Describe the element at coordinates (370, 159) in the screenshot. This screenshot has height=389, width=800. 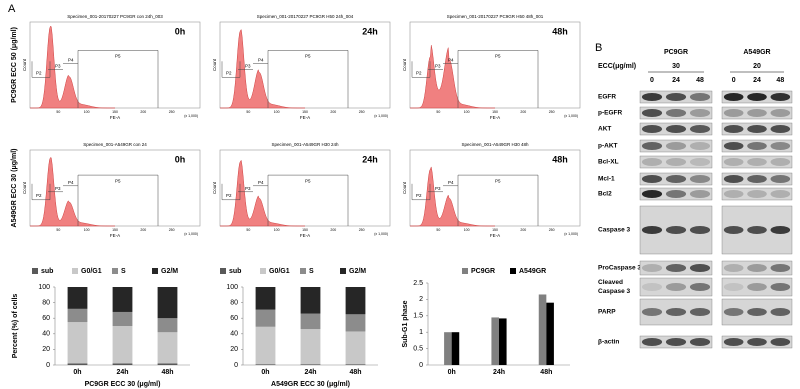
I see `time-label: 24h` at that location.